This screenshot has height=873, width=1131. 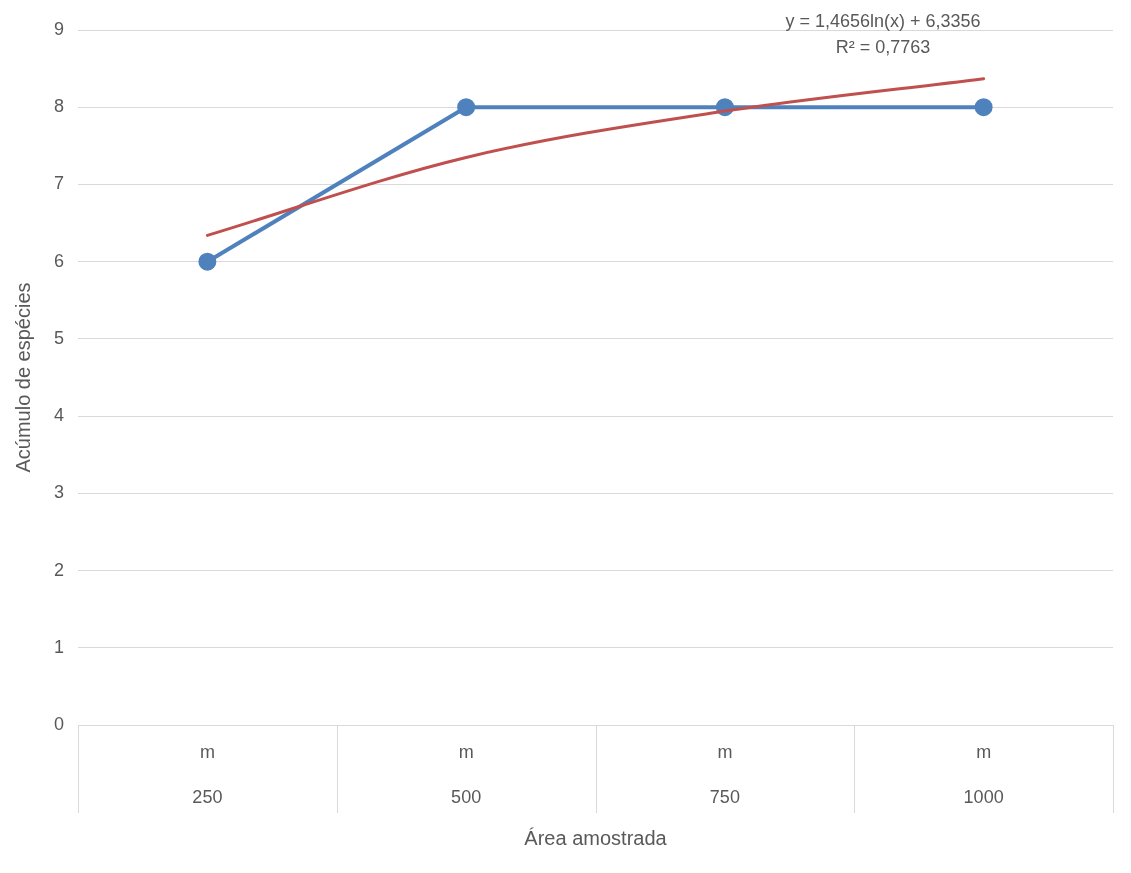 What do you see at coordinates (724, 775) in the screenshot?
I see `category-label: m 750` at bounding box center [724, 775].